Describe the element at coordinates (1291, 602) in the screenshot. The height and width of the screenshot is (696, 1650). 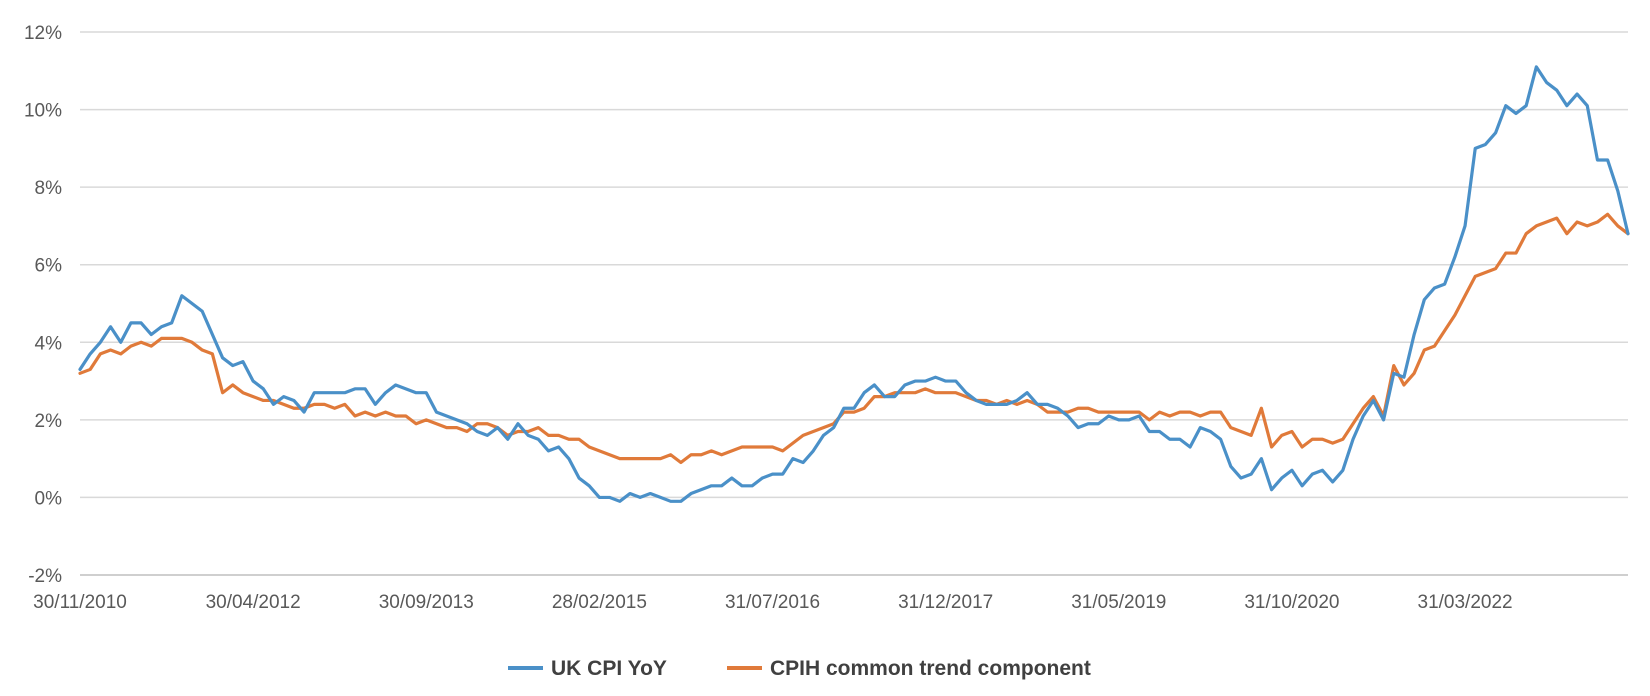
I see `x-tick-label: 31/10/2020` at that location.